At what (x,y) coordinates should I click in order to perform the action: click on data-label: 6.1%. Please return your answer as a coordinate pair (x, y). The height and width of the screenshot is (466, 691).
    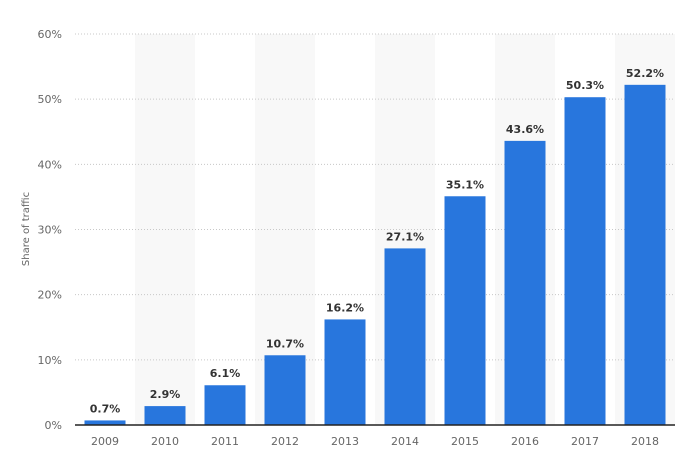
    Looking at the image, I should click on (225, 373).